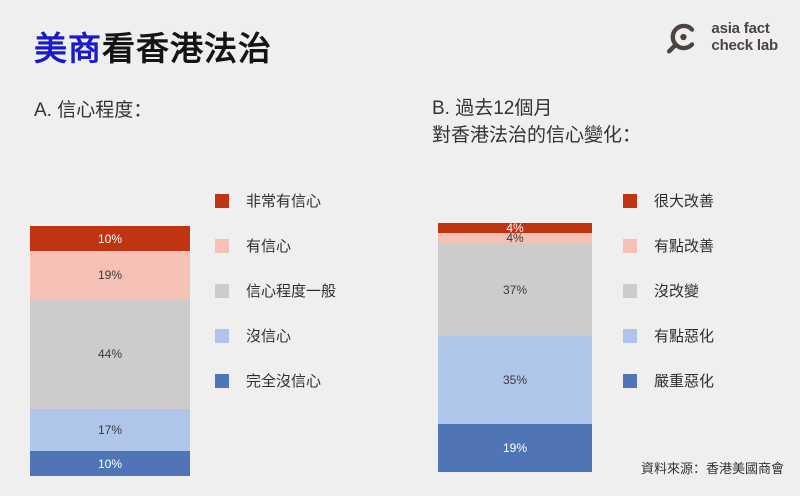  I want to click on chart-b-legend-item-2: 有點改善, so click(668, 245).